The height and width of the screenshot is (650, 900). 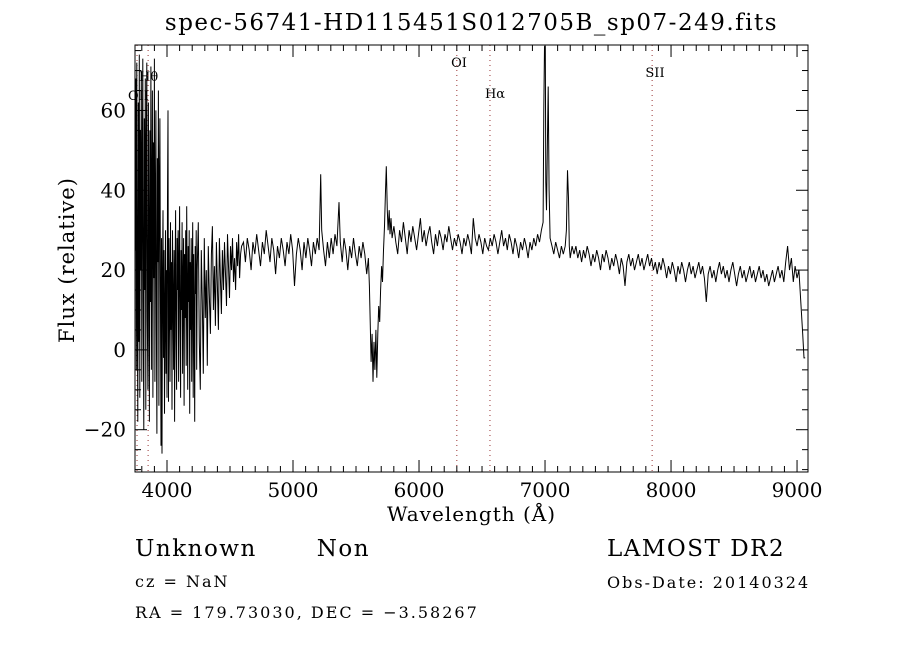 I want to click on subclass-label: Non, so click(x=343, y=549).